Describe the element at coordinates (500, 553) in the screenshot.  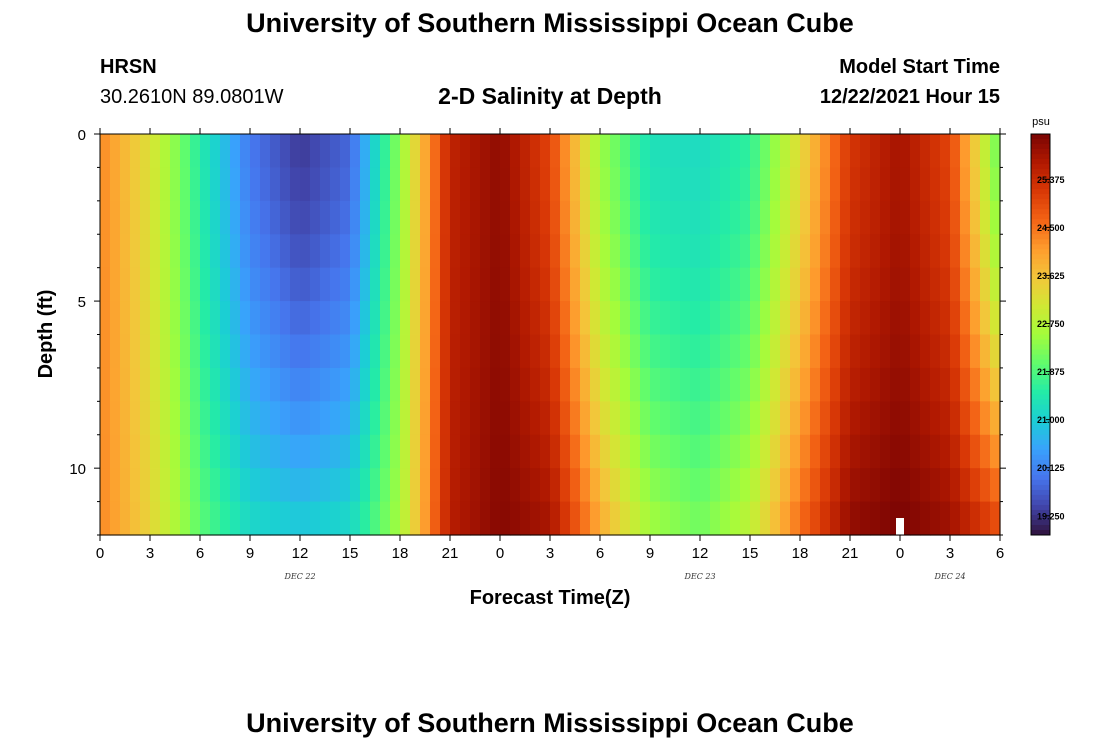
I see `x-tick-label: 0` at that location.